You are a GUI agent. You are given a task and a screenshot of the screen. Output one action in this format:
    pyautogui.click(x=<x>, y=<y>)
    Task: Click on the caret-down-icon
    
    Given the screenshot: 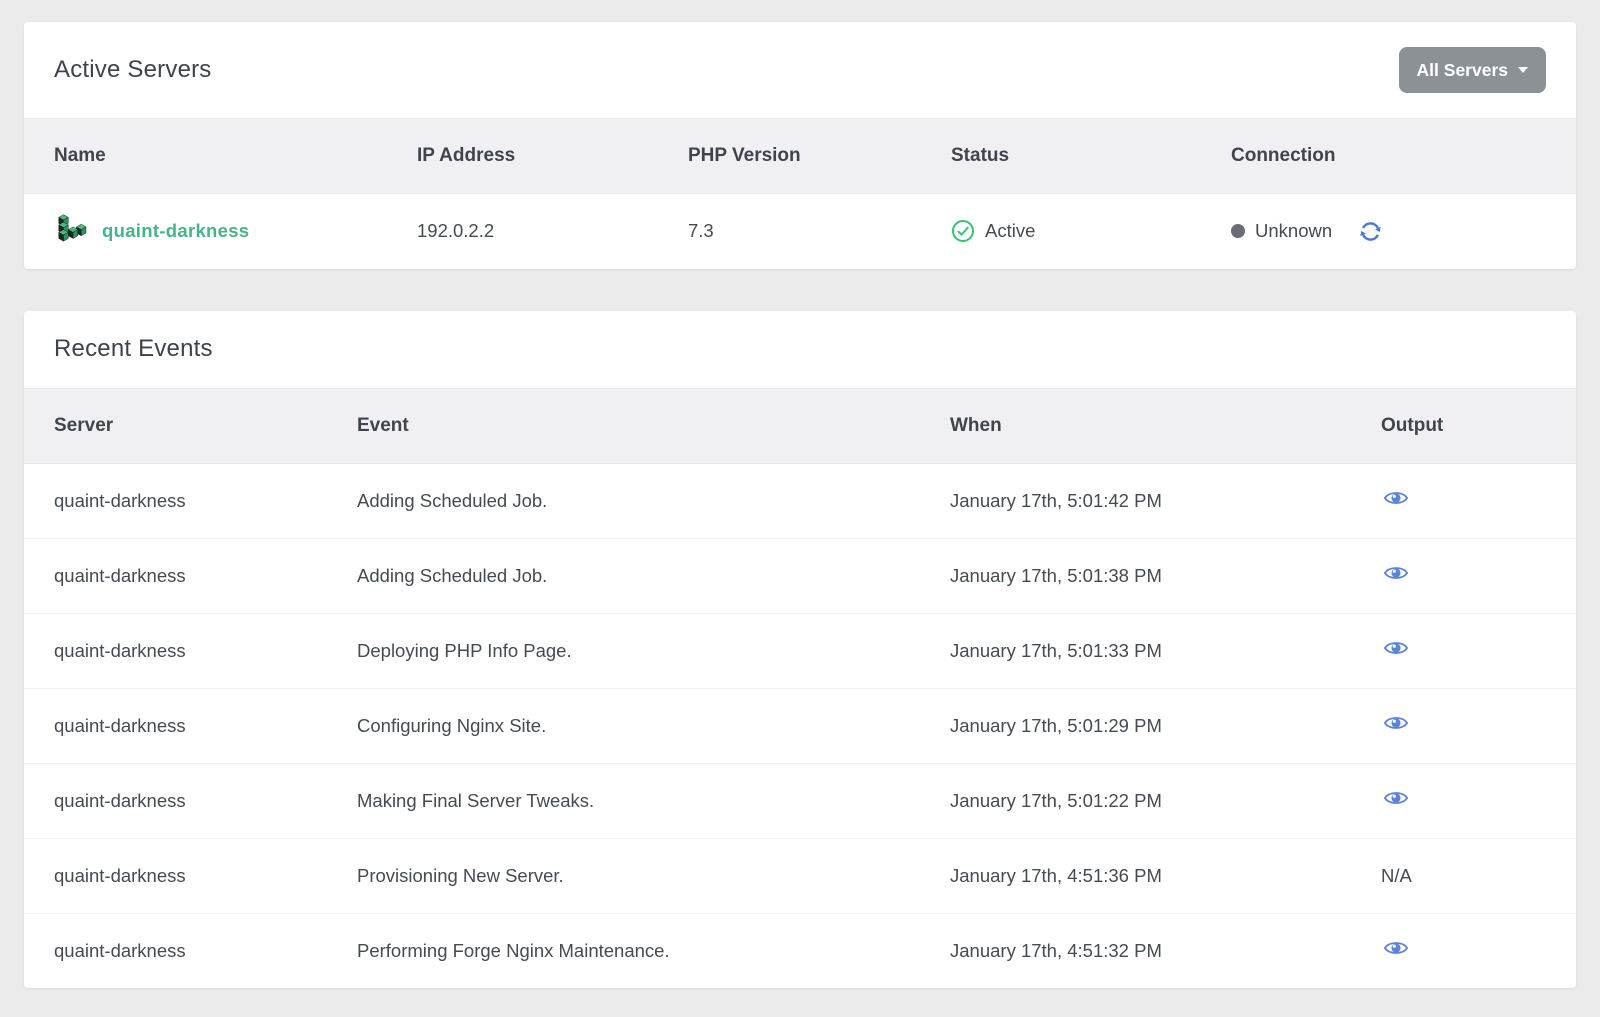 What is the action you would take?
    pyautogui.click(x=1523, y=70)
    